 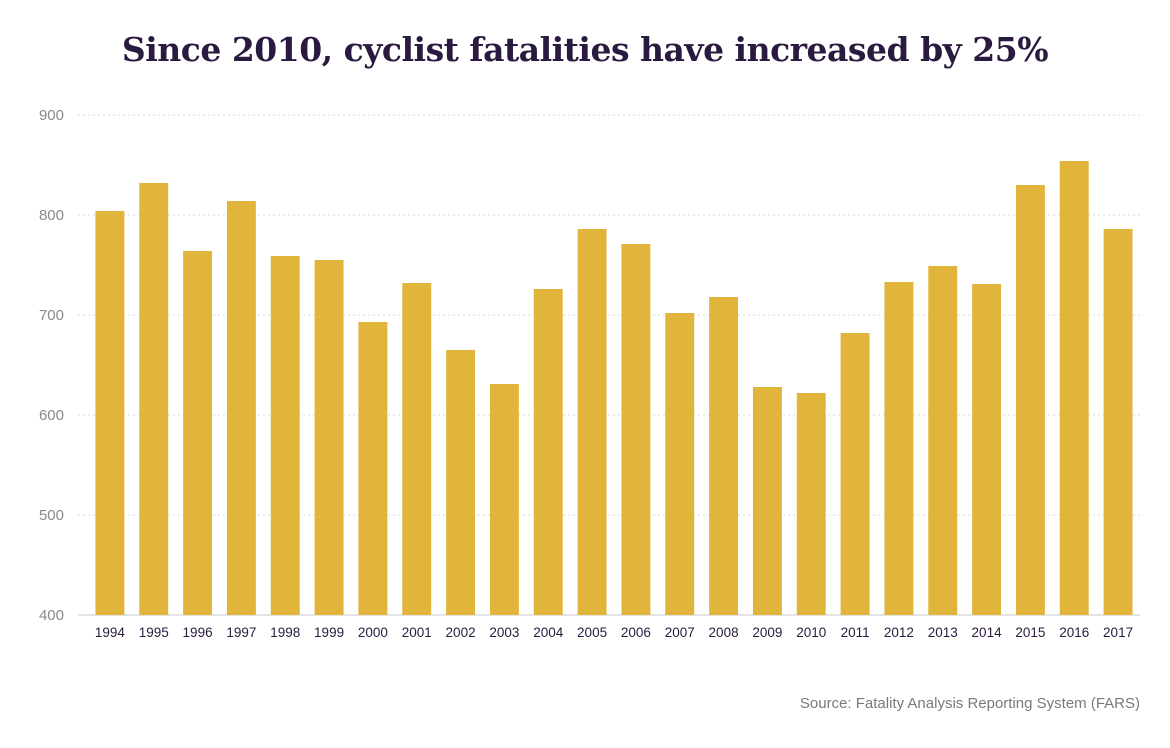 I want to click on bar-2013, so click(x=943, y=440).